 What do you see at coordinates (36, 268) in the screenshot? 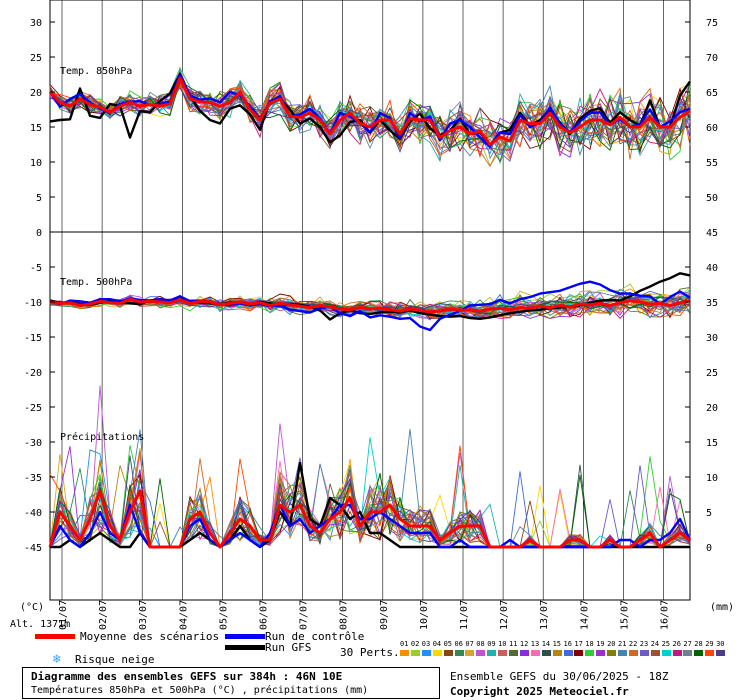
I see `left-tick-label: -5` at bounding box center [36, 268].